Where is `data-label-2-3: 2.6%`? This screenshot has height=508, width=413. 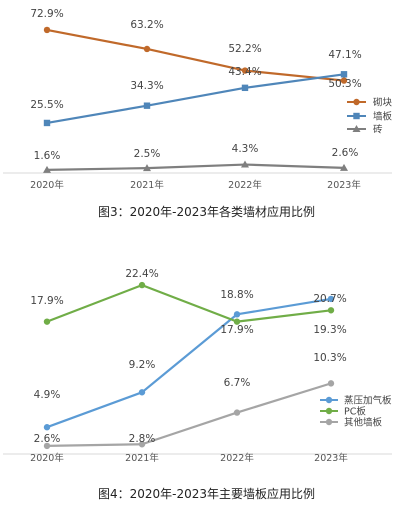 data-label-2-3: 2.6% is located at coordinates (345, 153).